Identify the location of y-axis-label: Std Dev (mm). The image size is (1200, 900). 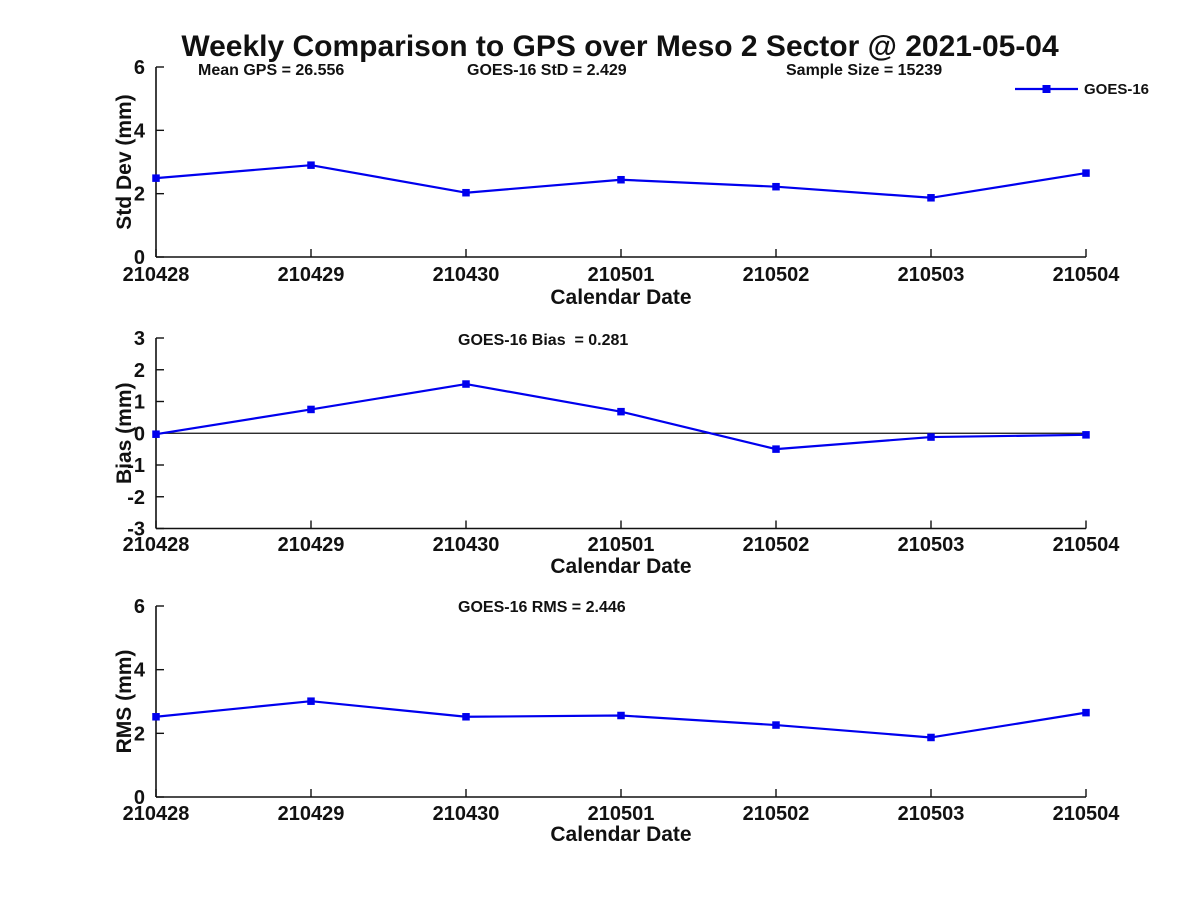
(124, 161).